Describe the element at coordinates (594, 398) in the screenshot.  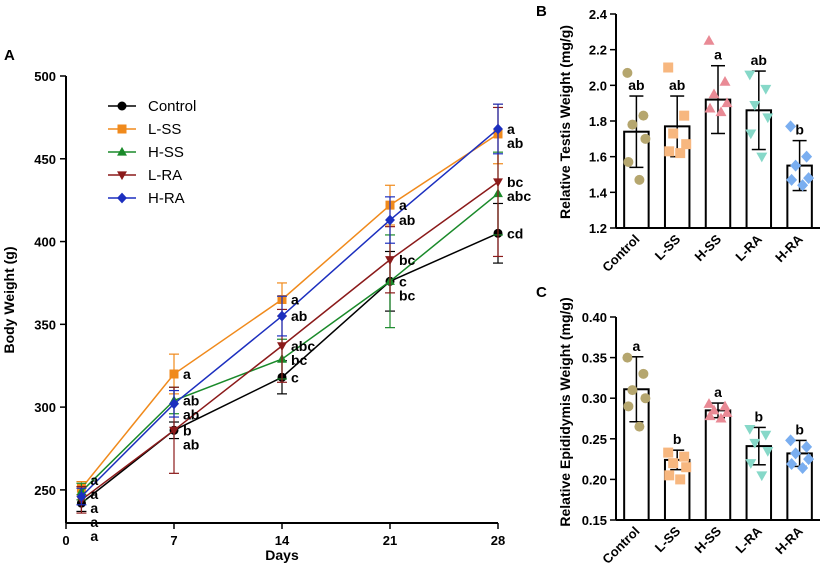
I see `y-tick-label: 0.30` at that location.